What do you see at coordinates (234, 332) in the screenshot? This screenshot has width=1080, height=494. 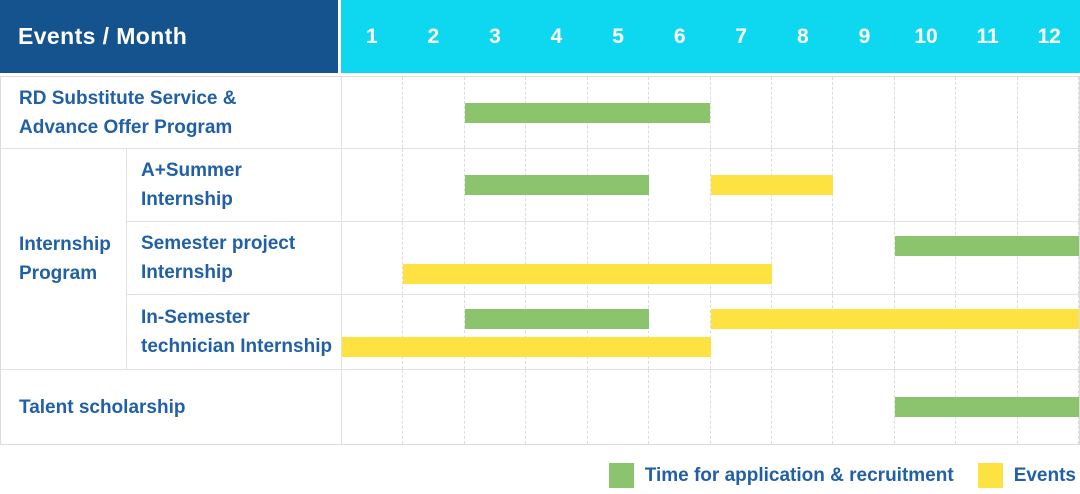 I see `row-label-in-semester-technician-internship: In-Semester technician Internship` at bounding box center [234, 332].